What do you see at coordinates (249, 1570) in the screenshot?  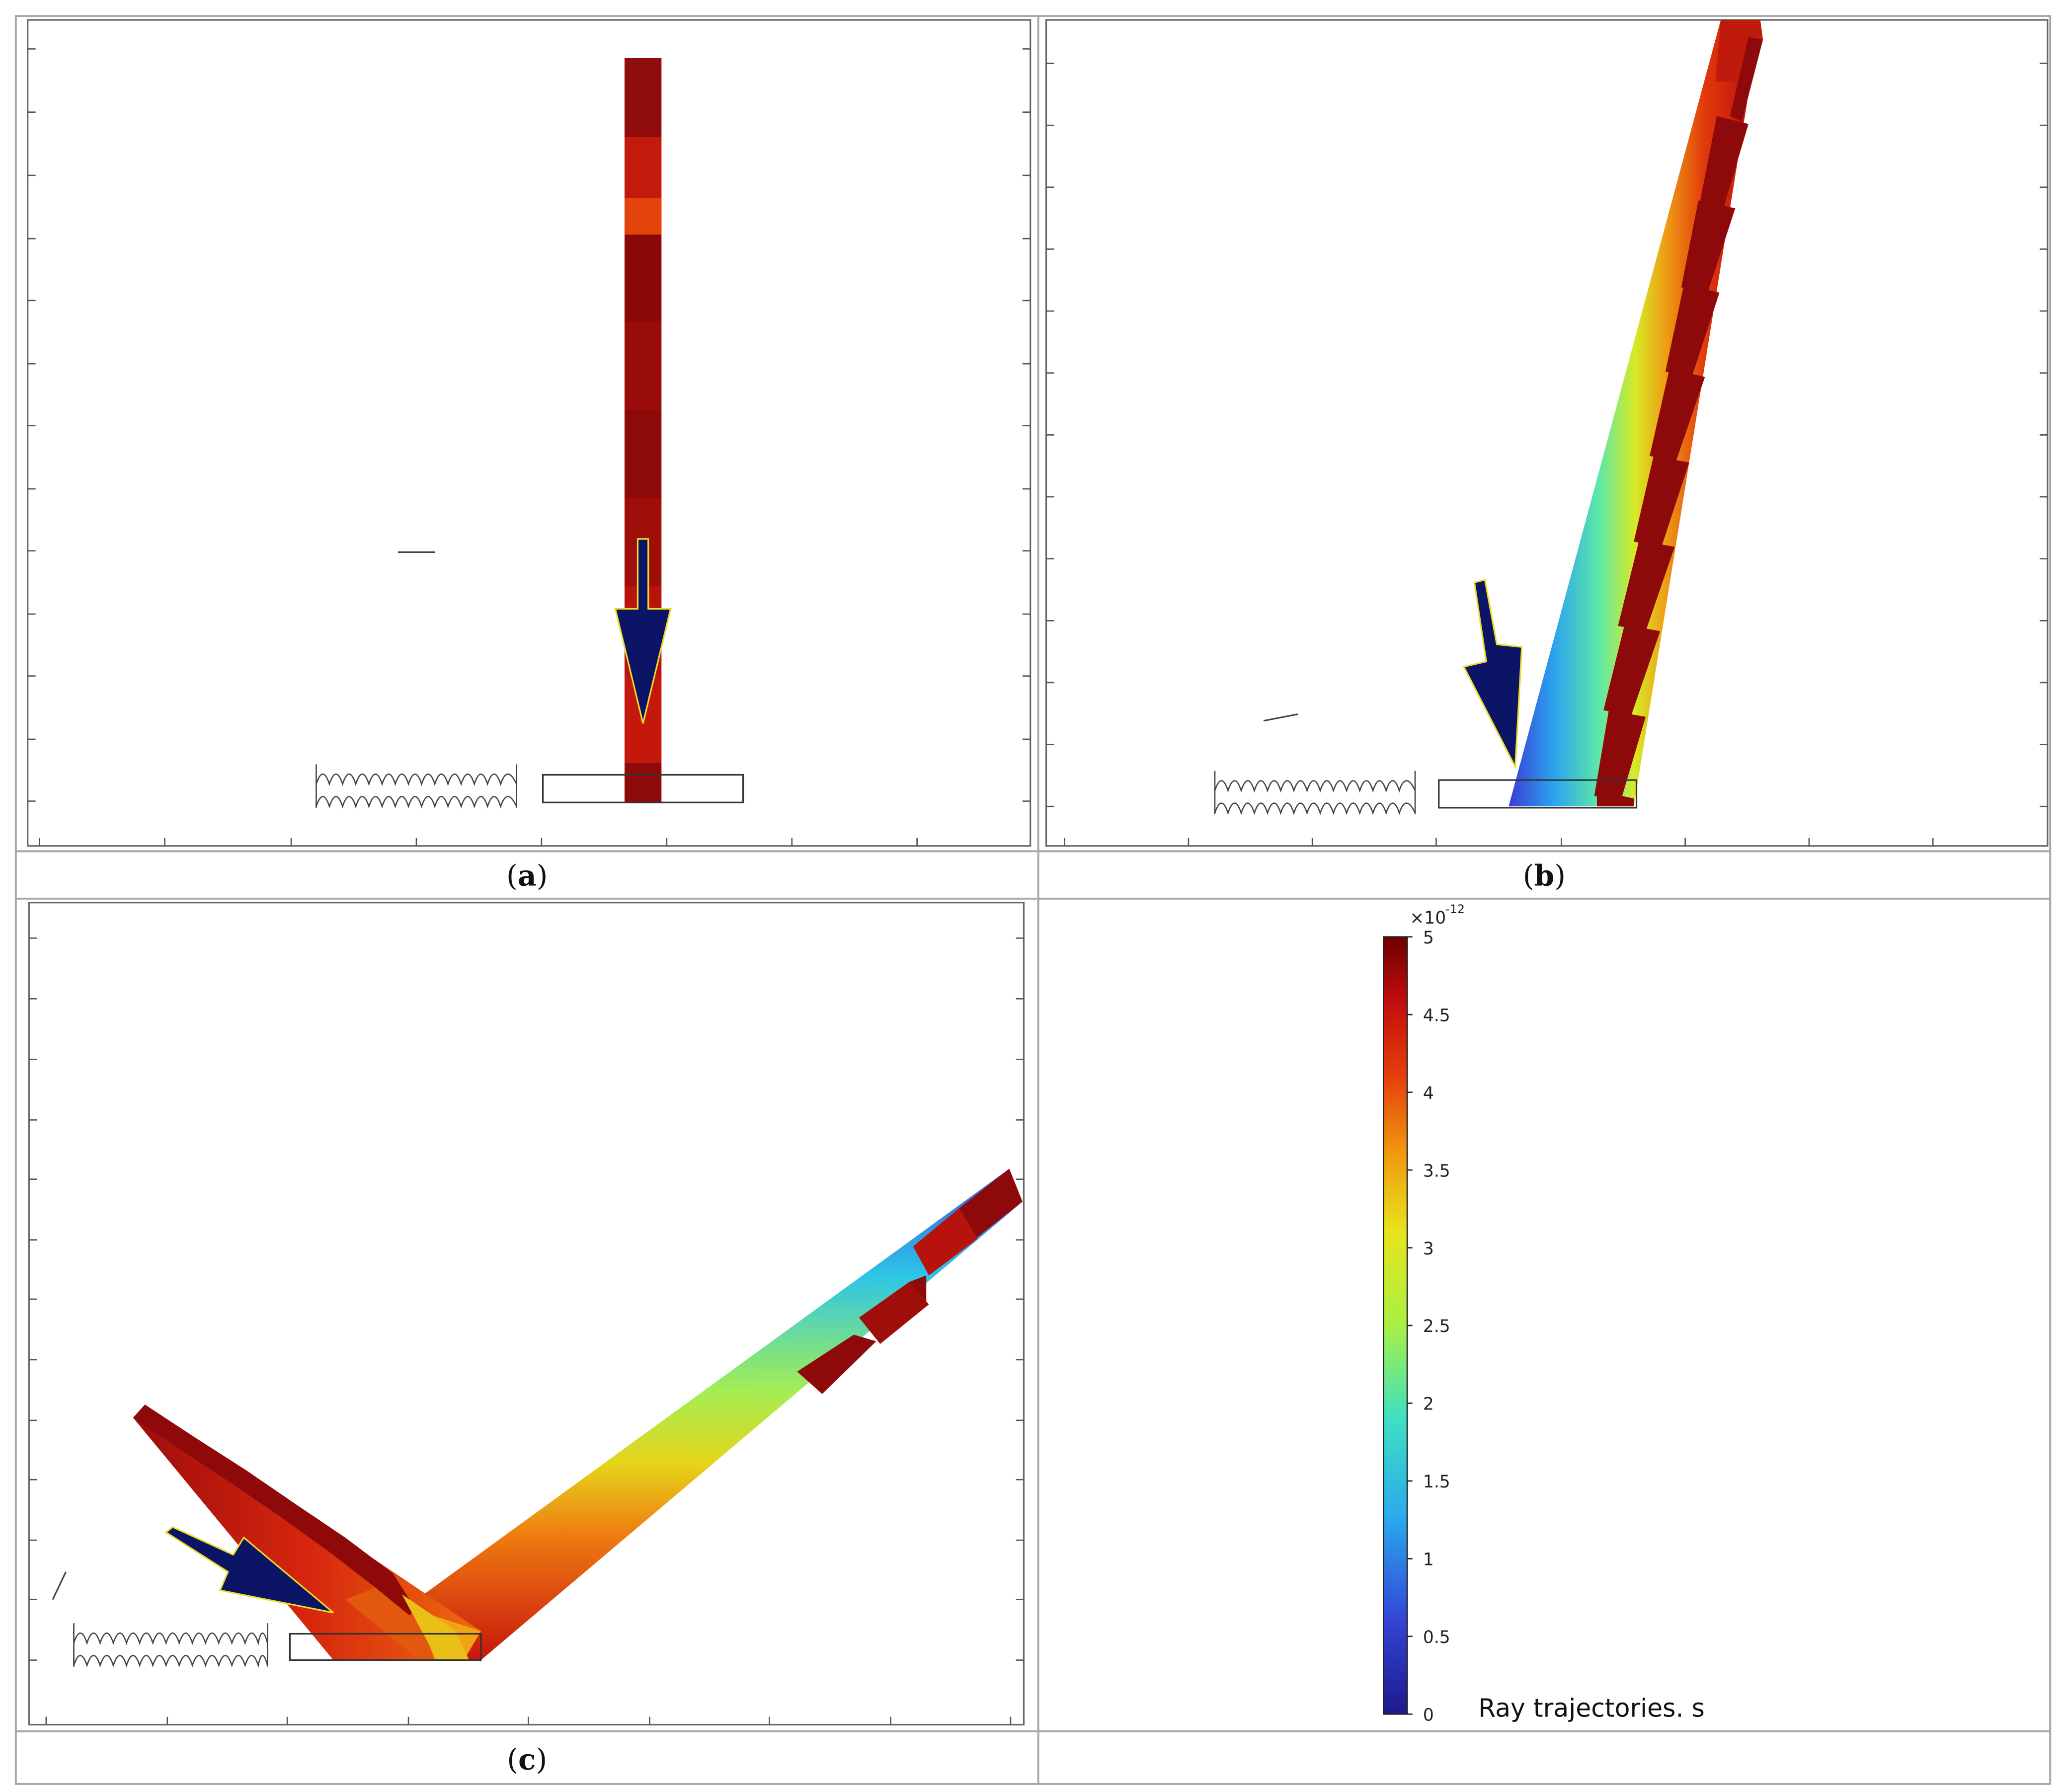 I see `panel-c-incidence-arrow` at bounding box center [249, 1570].